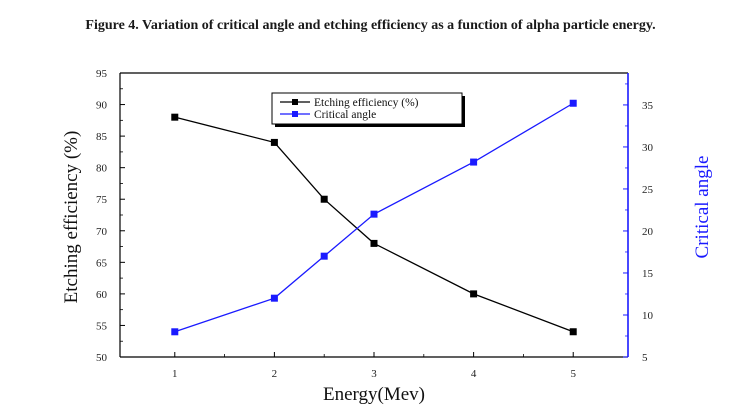  I want to click on left-tick-label: 75, so click(102, 200).